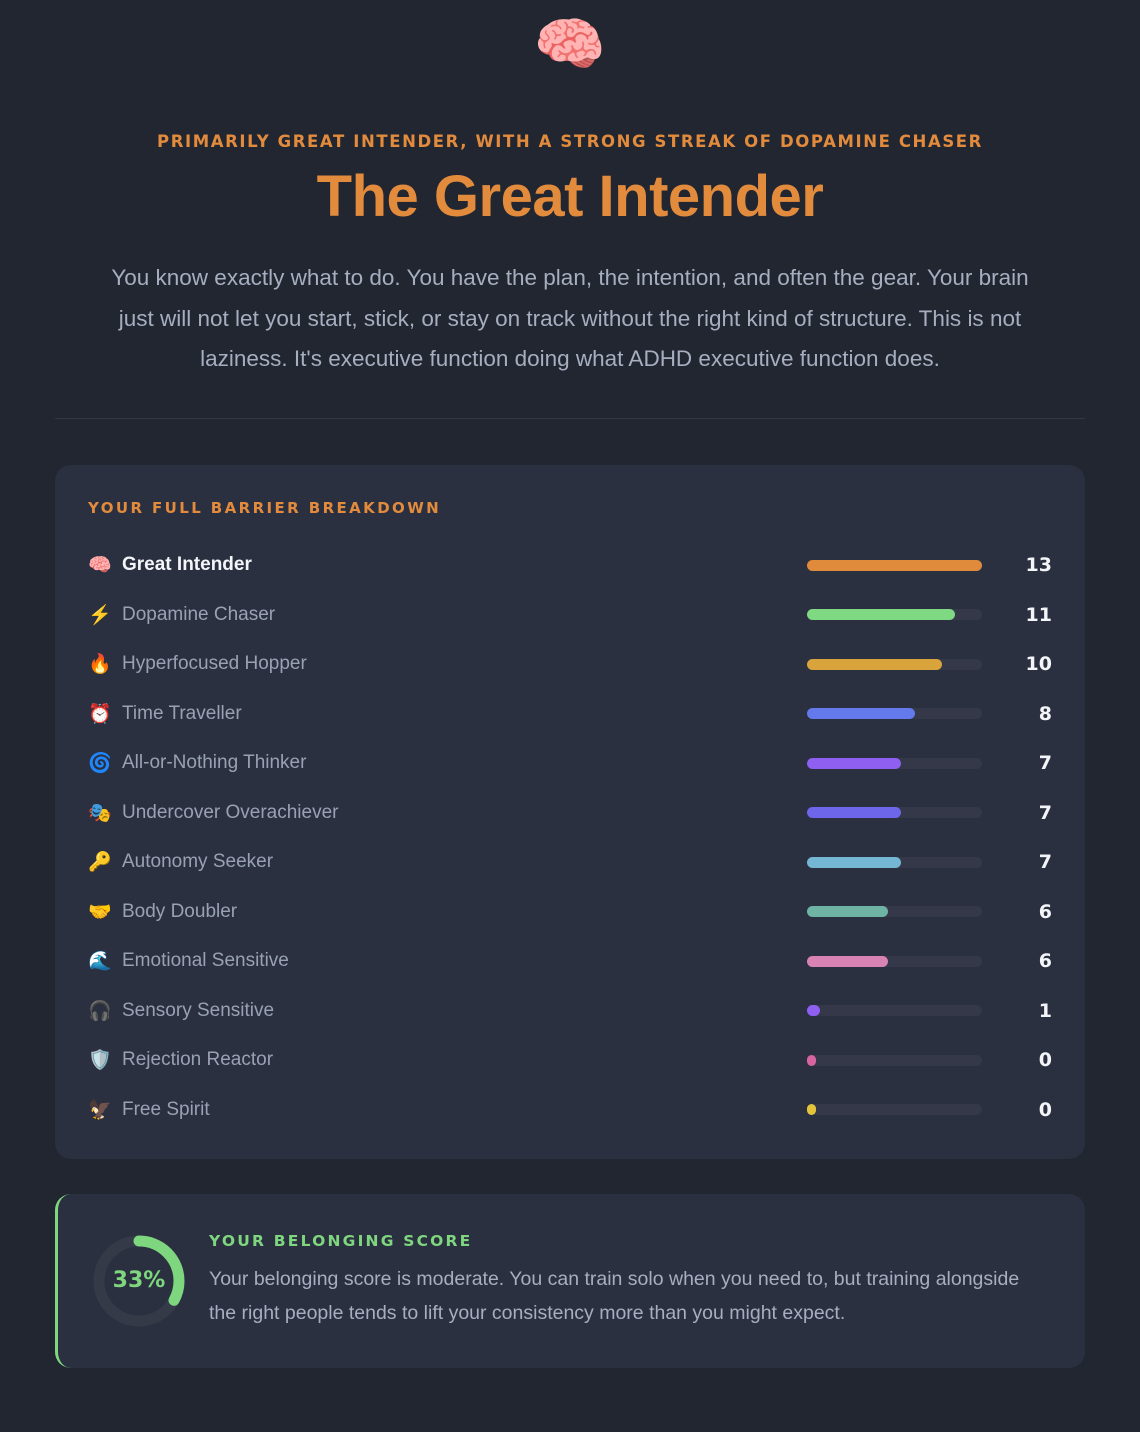 Image resolution: width=1140 pixels, height=1432 pixels. I want to click on barrier-score: 13, so click(1038, 565).